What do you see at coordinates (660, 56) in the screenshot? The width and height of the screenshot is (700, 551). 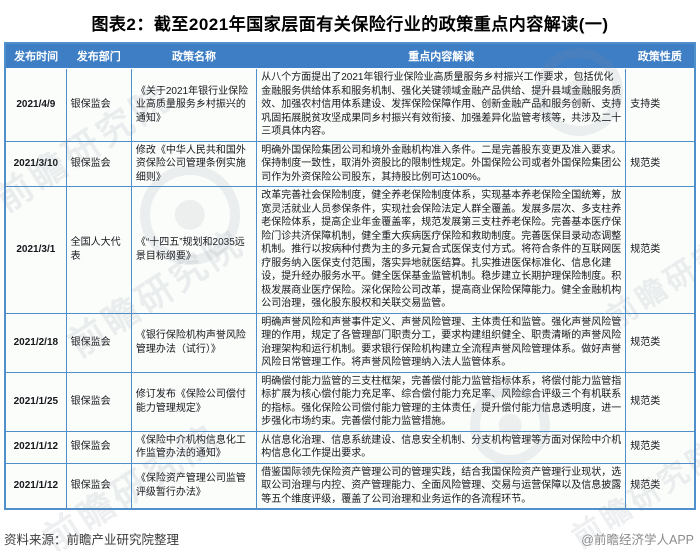 I see `col-header-policy-nature: 政策性质` at bounding box center [660, 56].